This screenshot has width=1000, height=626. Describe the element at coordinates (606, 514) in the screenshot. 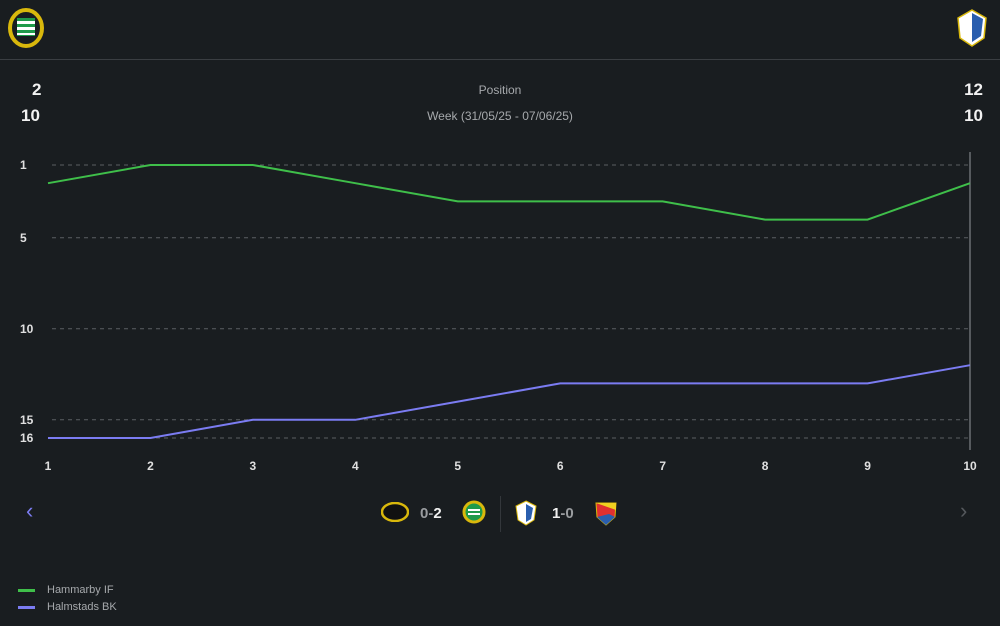

I see `djurgarden-crest-icon` at that location.